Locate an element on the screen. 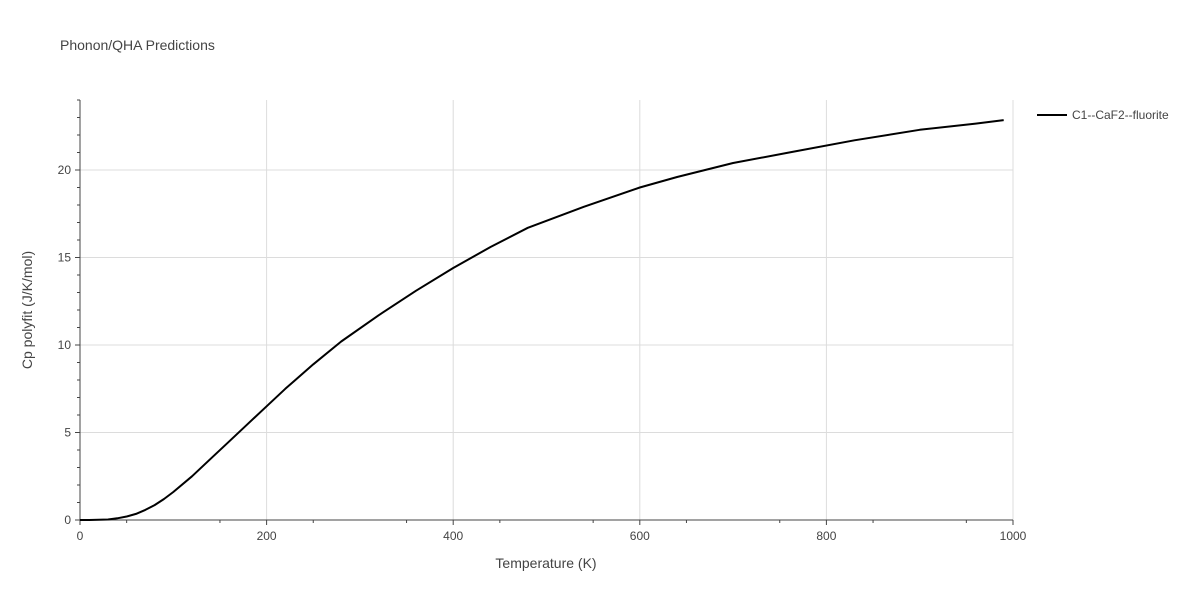 This screenshot has height=600, width=1200. x-tick-label: 200 is located at coordinates (267, 536).